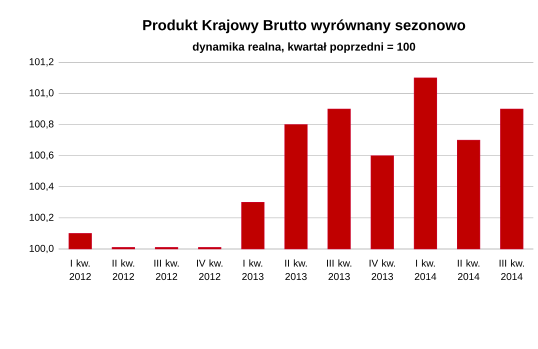  What do you see at coordinates (42, 218) in the screenshot?
I see `y-tick-label: 100,2` at bounding box center [42, 218].